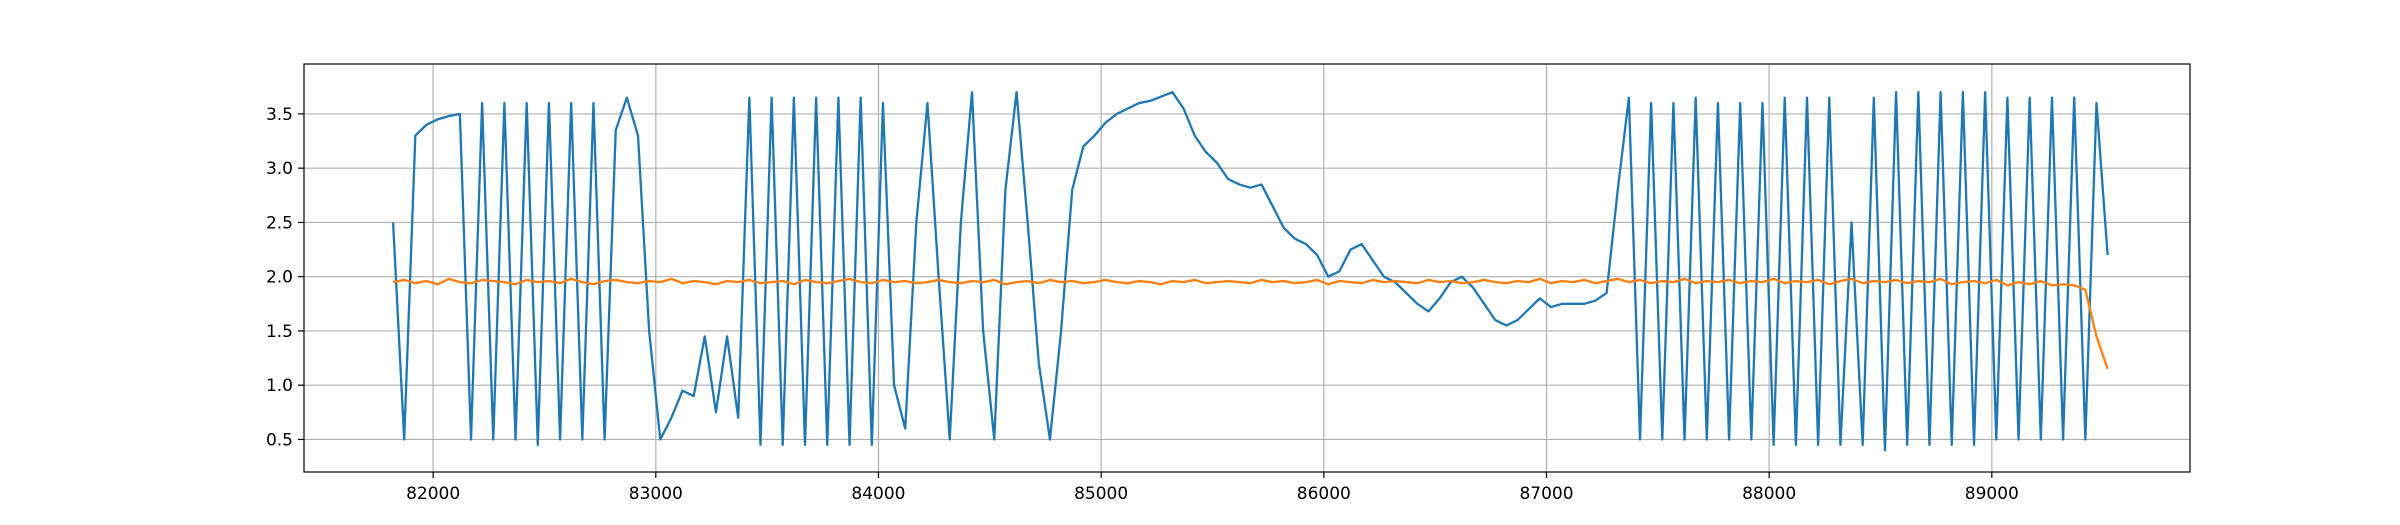 This screenshot has height=525, width=2400. I want to click on y-tick-label: 2.0, so click(279, 278).